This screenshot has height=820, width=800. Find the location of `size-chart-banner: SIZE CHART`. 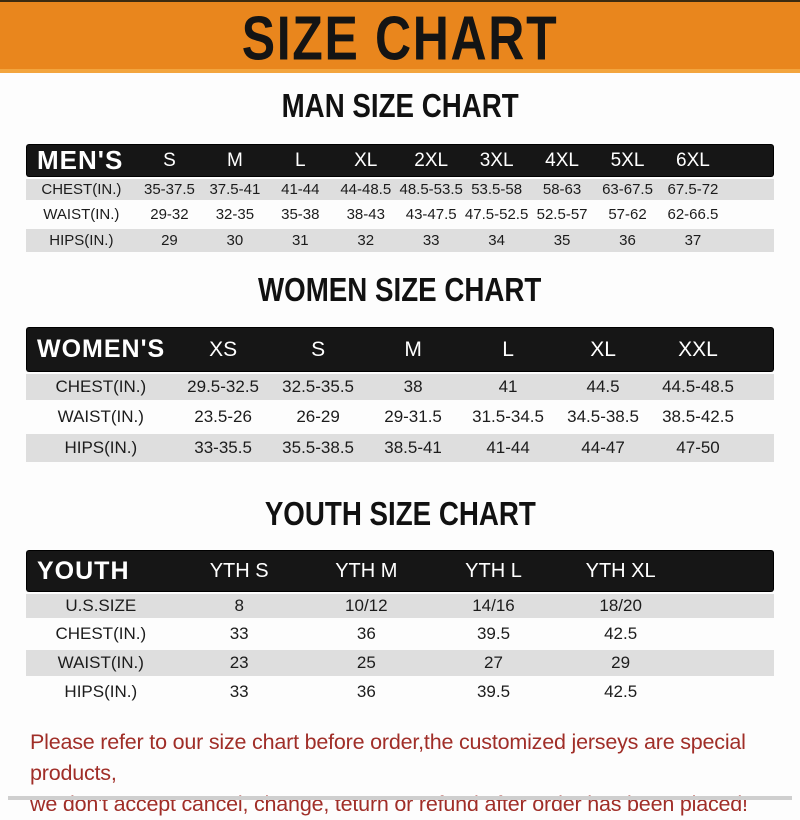

size-chart-banner: SIZE CHART is located at coordinates (400, 36).